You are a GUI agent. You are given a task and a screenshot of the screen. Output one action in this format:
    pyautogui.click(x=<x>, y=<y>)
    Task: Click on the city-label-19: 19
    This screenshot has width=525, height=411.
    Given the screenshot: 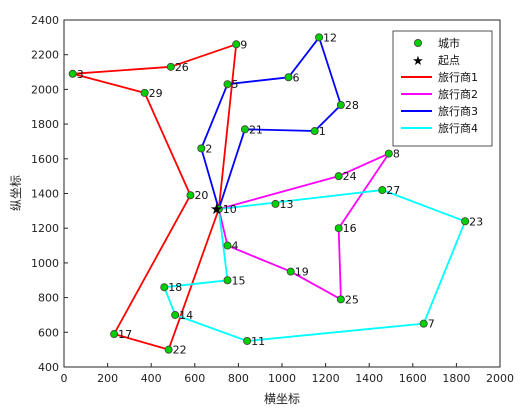 What is the action you would take?
    pyautogui.click(x=302, y=272)
    